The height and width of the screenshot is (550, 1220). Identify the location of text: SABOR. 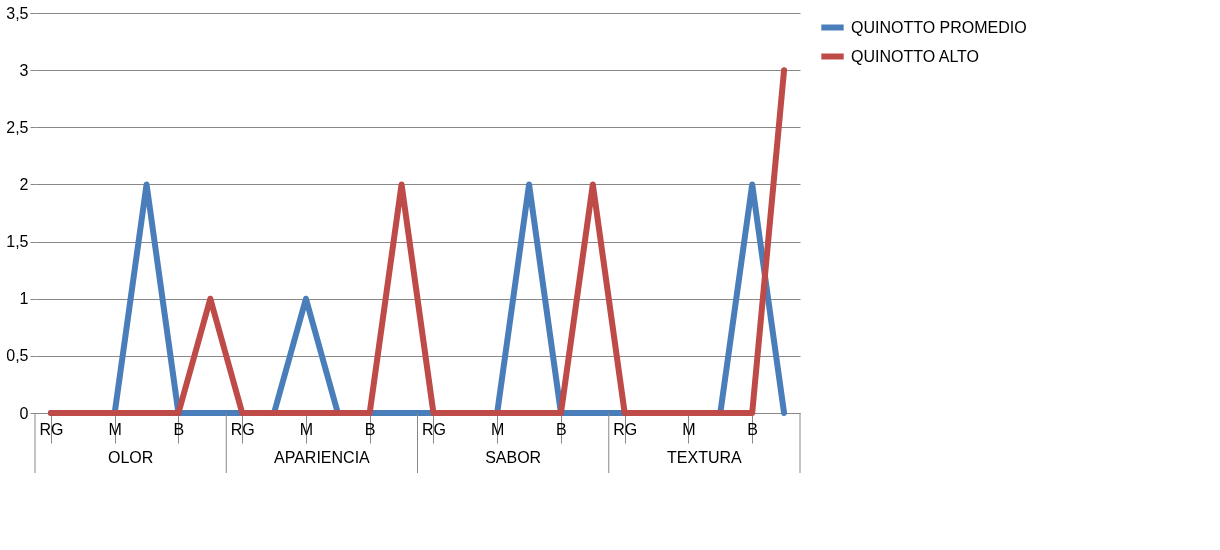
(513, 457).